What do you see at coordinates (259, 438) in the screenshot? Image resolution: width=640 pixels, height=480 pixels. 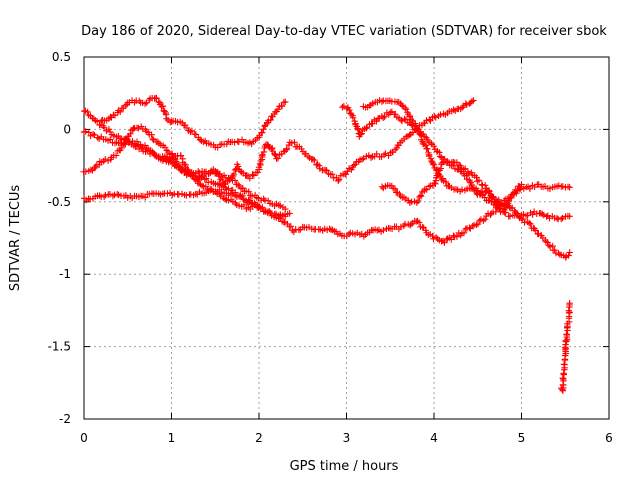 I see `x-tick-label: 2` at bounding box center [259, 438].